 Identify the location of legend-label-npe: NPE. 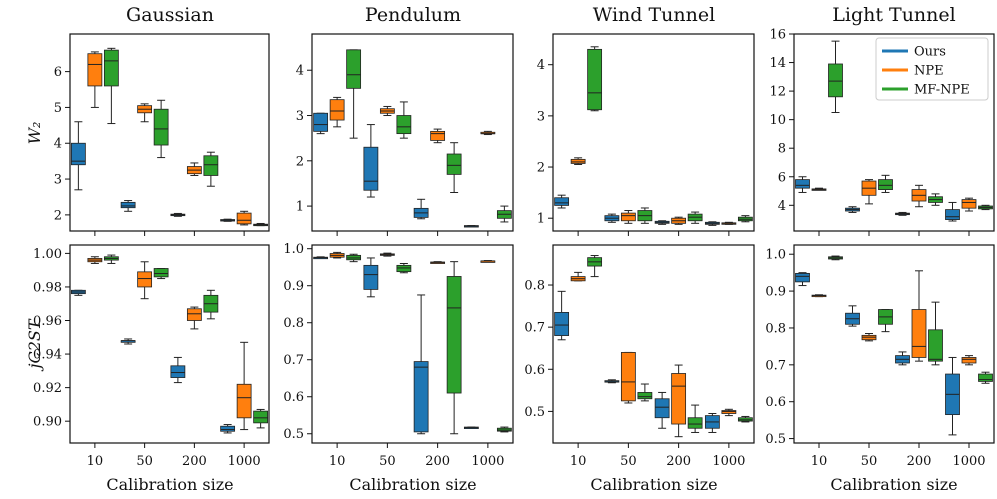
(929, 71).